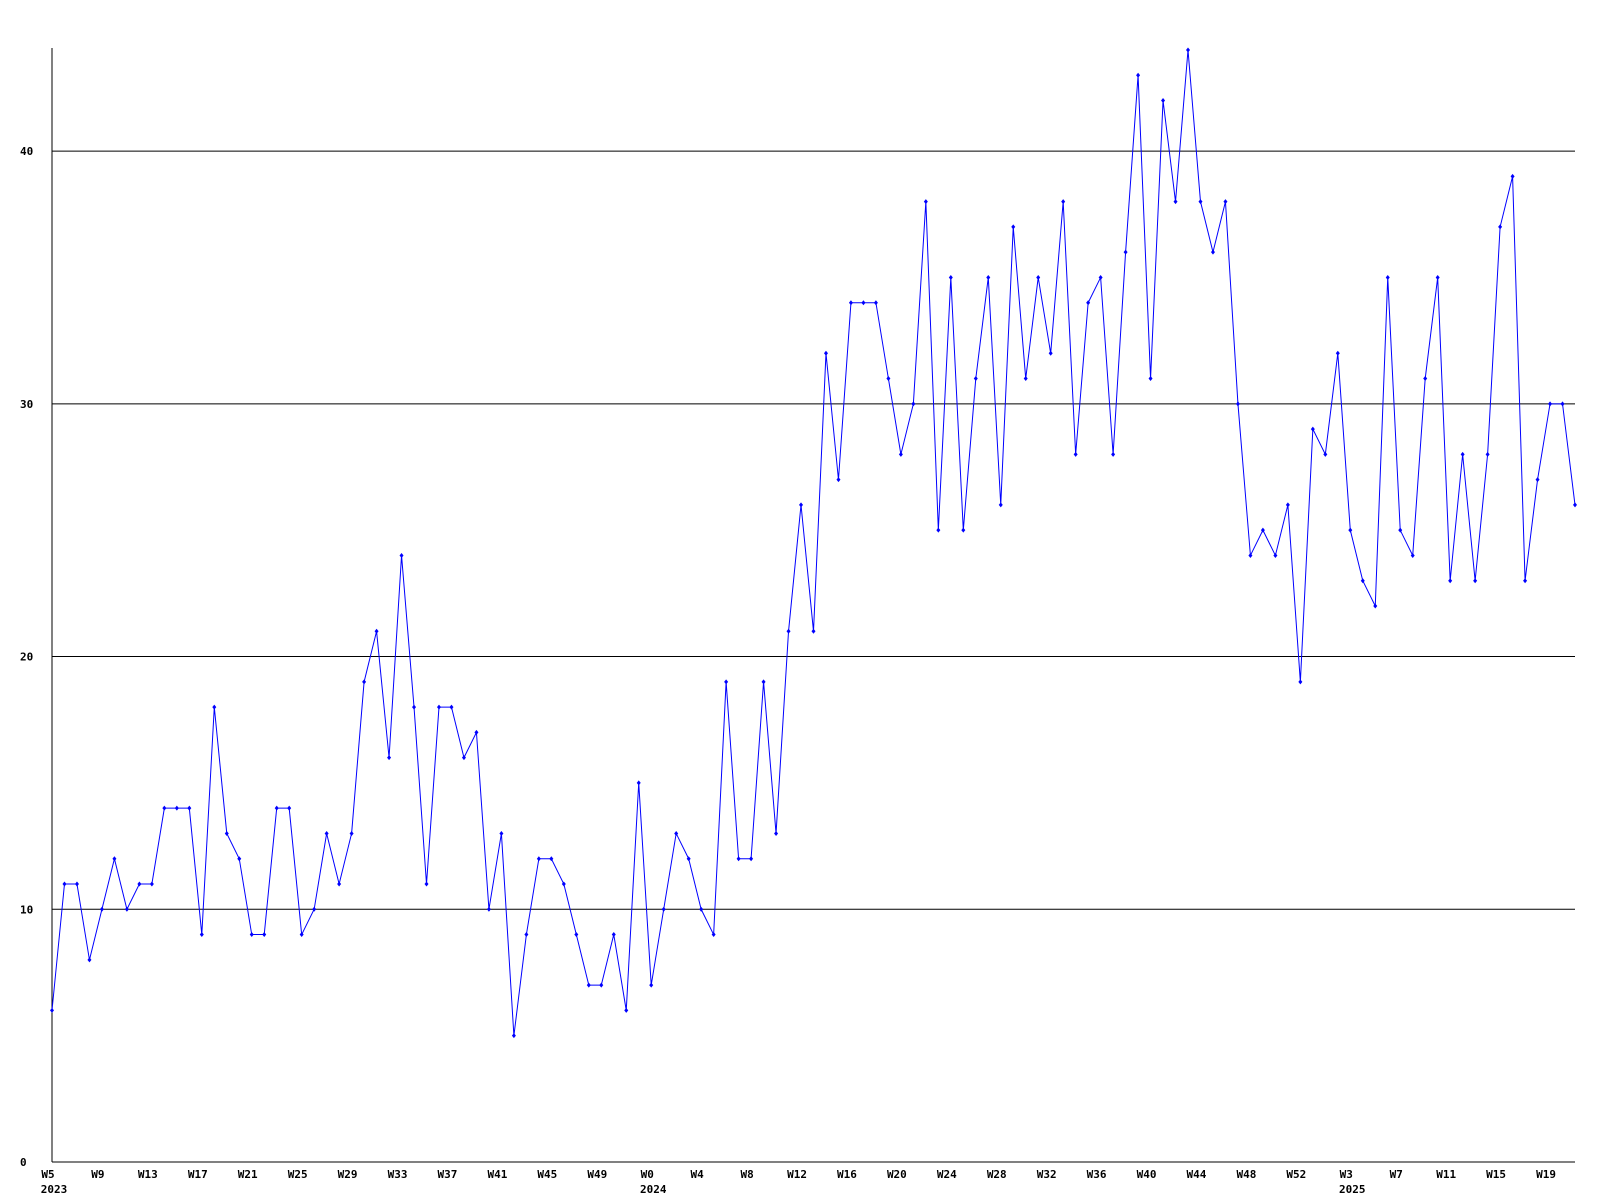 The image size is (1600, 1200). Describe the element at coordinates (448, 1174) in the screenshot. I see `x-tick-label: W37` at that location.